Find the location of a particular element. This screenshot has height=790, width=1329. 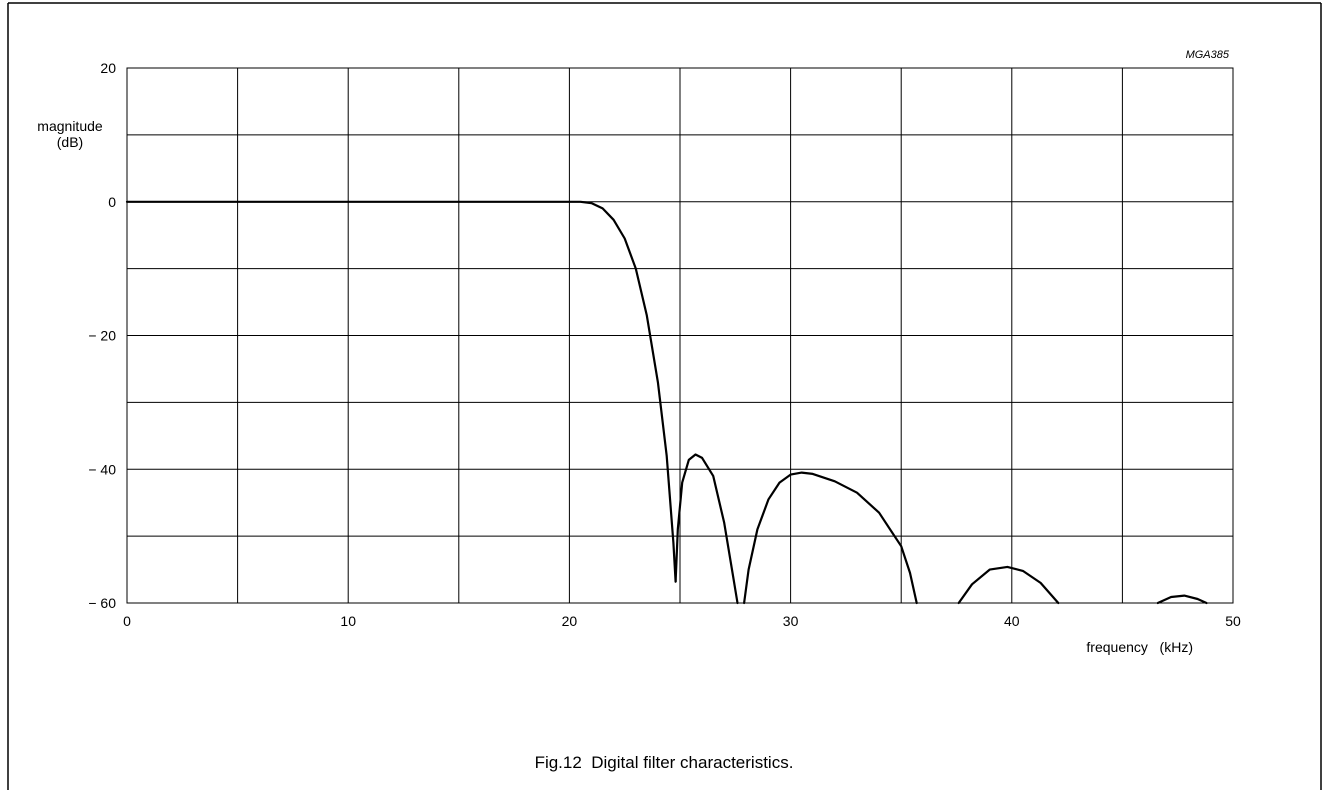

y-tick-label: − 40 is located at coordinates (102, 469).